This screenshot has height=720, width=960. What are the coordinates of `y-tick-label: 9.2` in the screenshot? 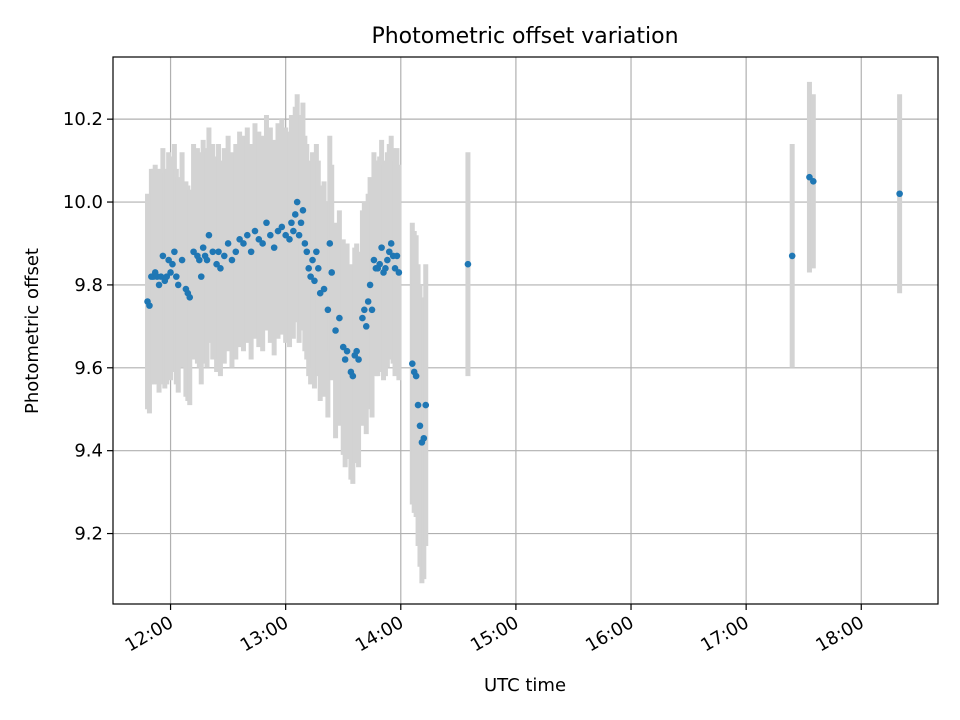 It's located at (88, 534).